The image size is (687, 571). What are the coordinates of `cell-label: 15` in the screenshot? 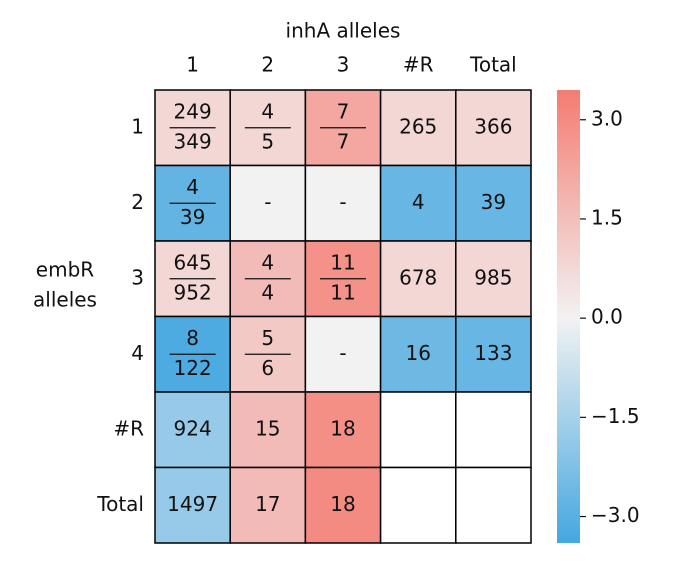 It's located at (267, 428).